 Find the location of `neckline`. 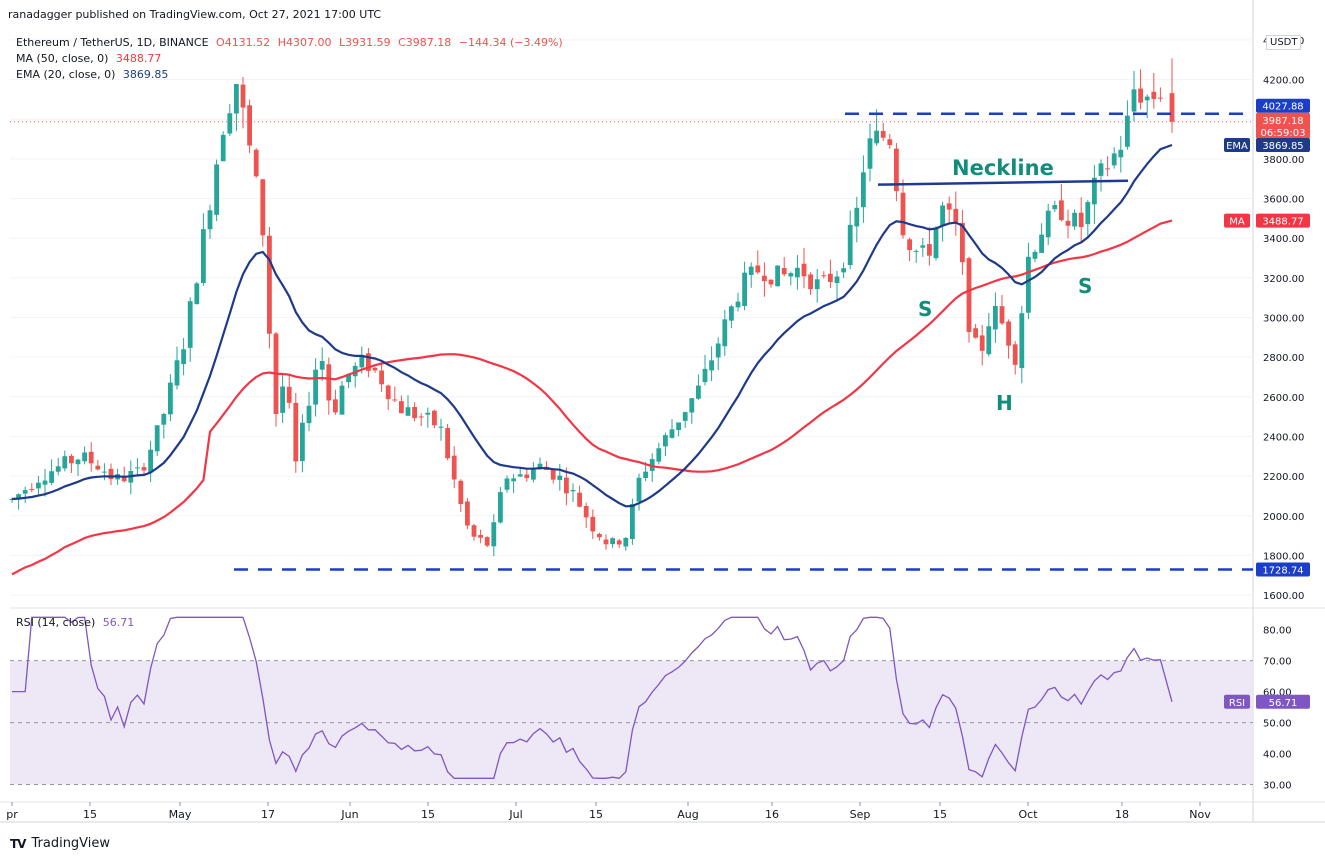

neckline is located at coordinates (1003, 182).